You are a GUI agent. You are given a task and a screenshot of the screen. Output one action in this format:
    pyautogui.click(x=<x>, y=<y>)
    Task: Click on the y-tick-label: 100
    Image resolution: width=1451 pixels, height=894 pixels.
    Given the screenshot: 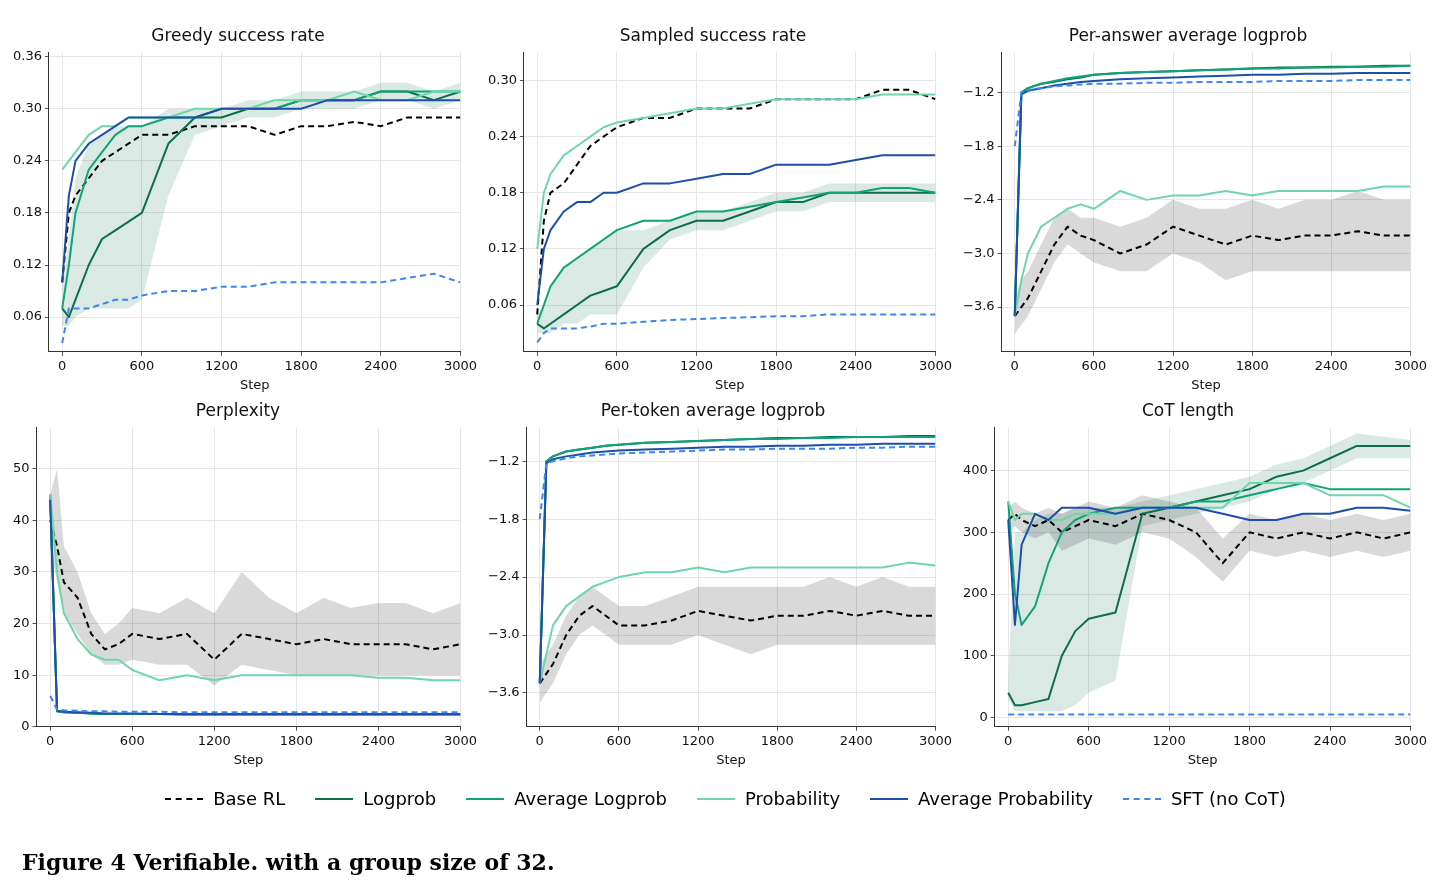 What is the action you would take?
    pyautogui.click(x=975, y=655)
    